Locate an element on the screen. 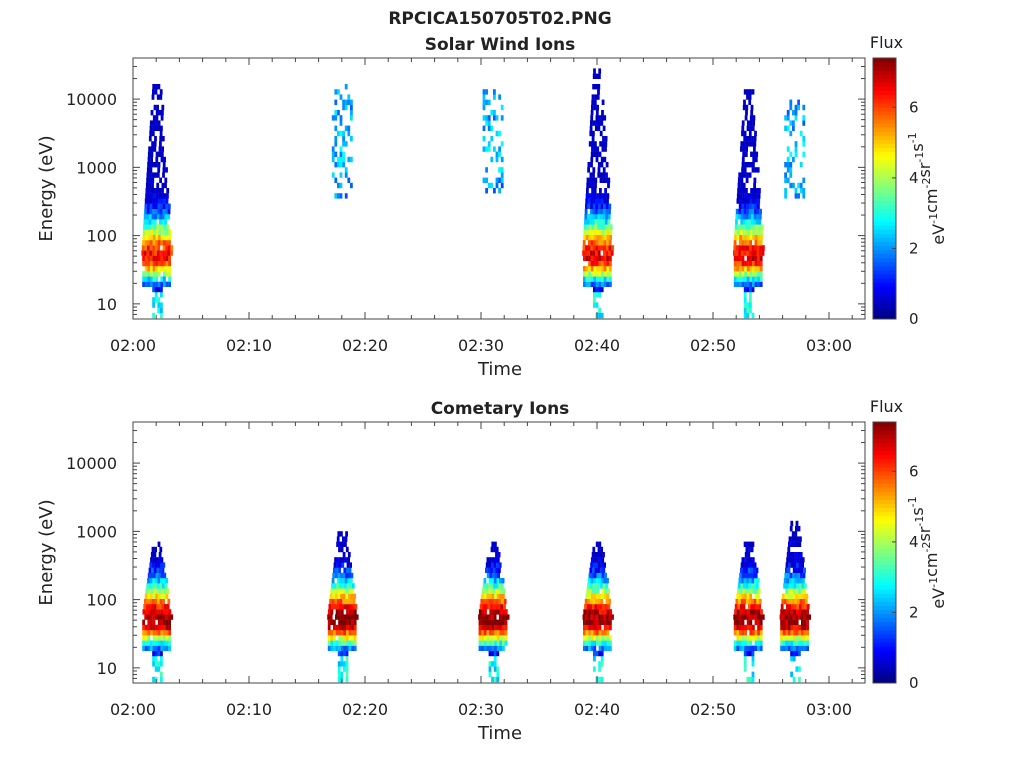  x-tick-label: 03:00 is located at coordinates (829, 709).